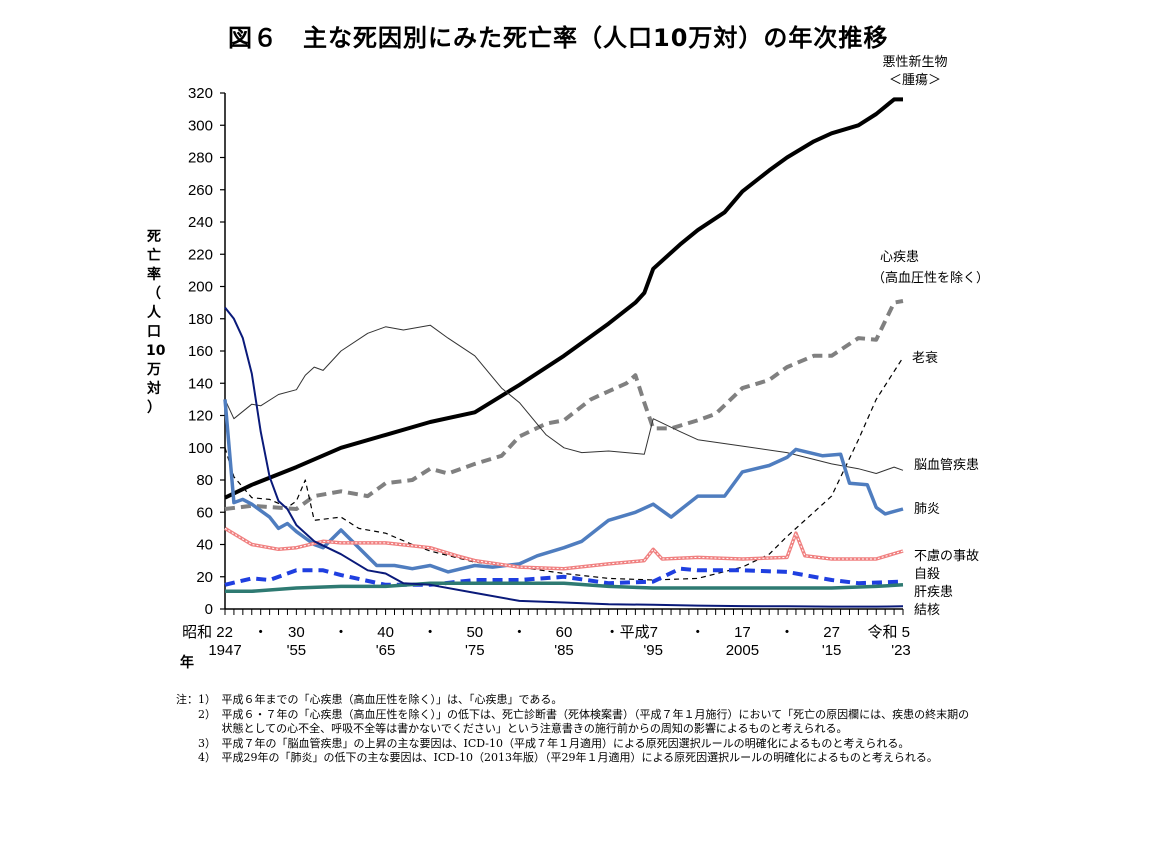 The image size is (1150, 844). Describe the element at coordinates (200, 254) in the screenshot. I see `y-tick-label: 220` at that location.